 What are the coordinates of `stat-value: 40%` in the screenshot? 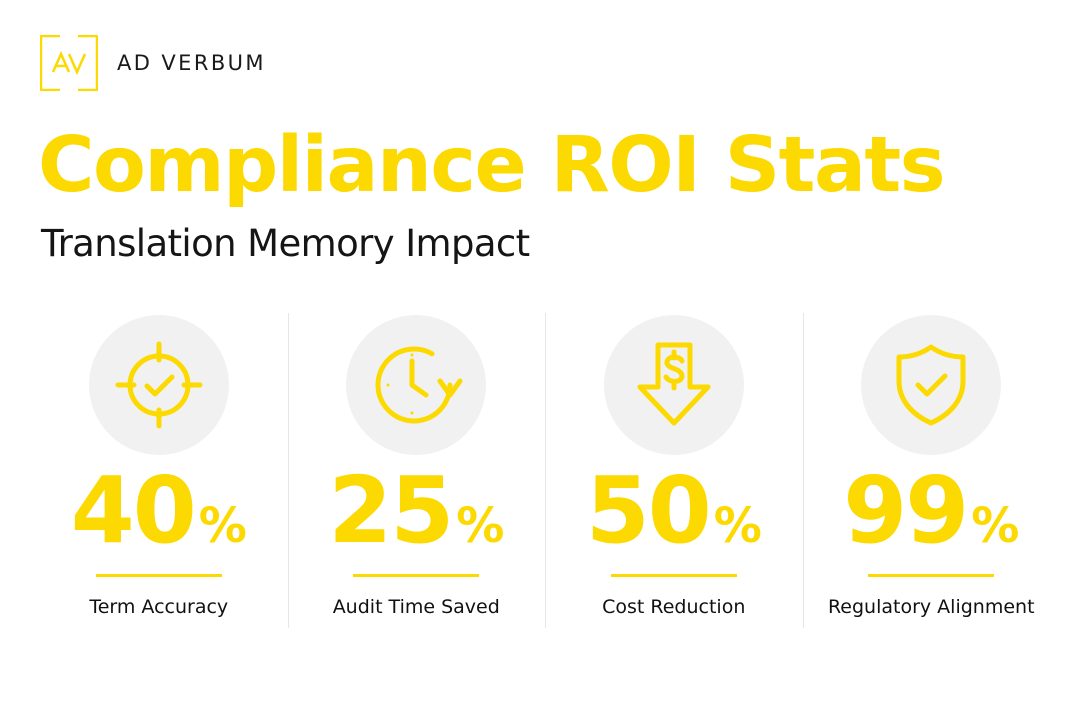 It's located at (158, 510).